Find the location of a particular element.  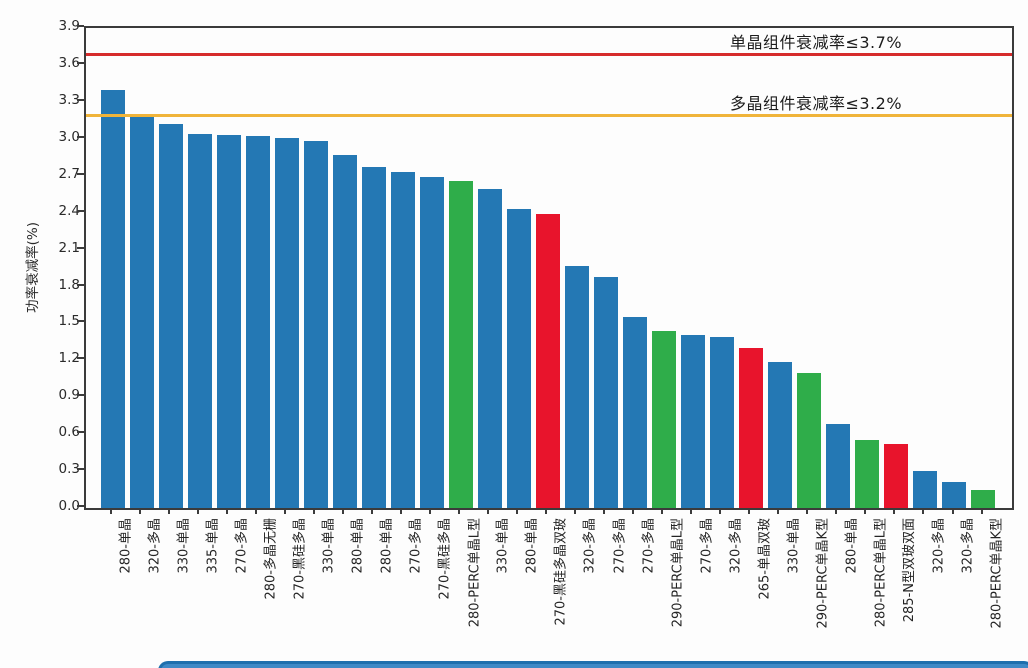

y-tick-label: 3.9 is located at coordinates (69, 26).